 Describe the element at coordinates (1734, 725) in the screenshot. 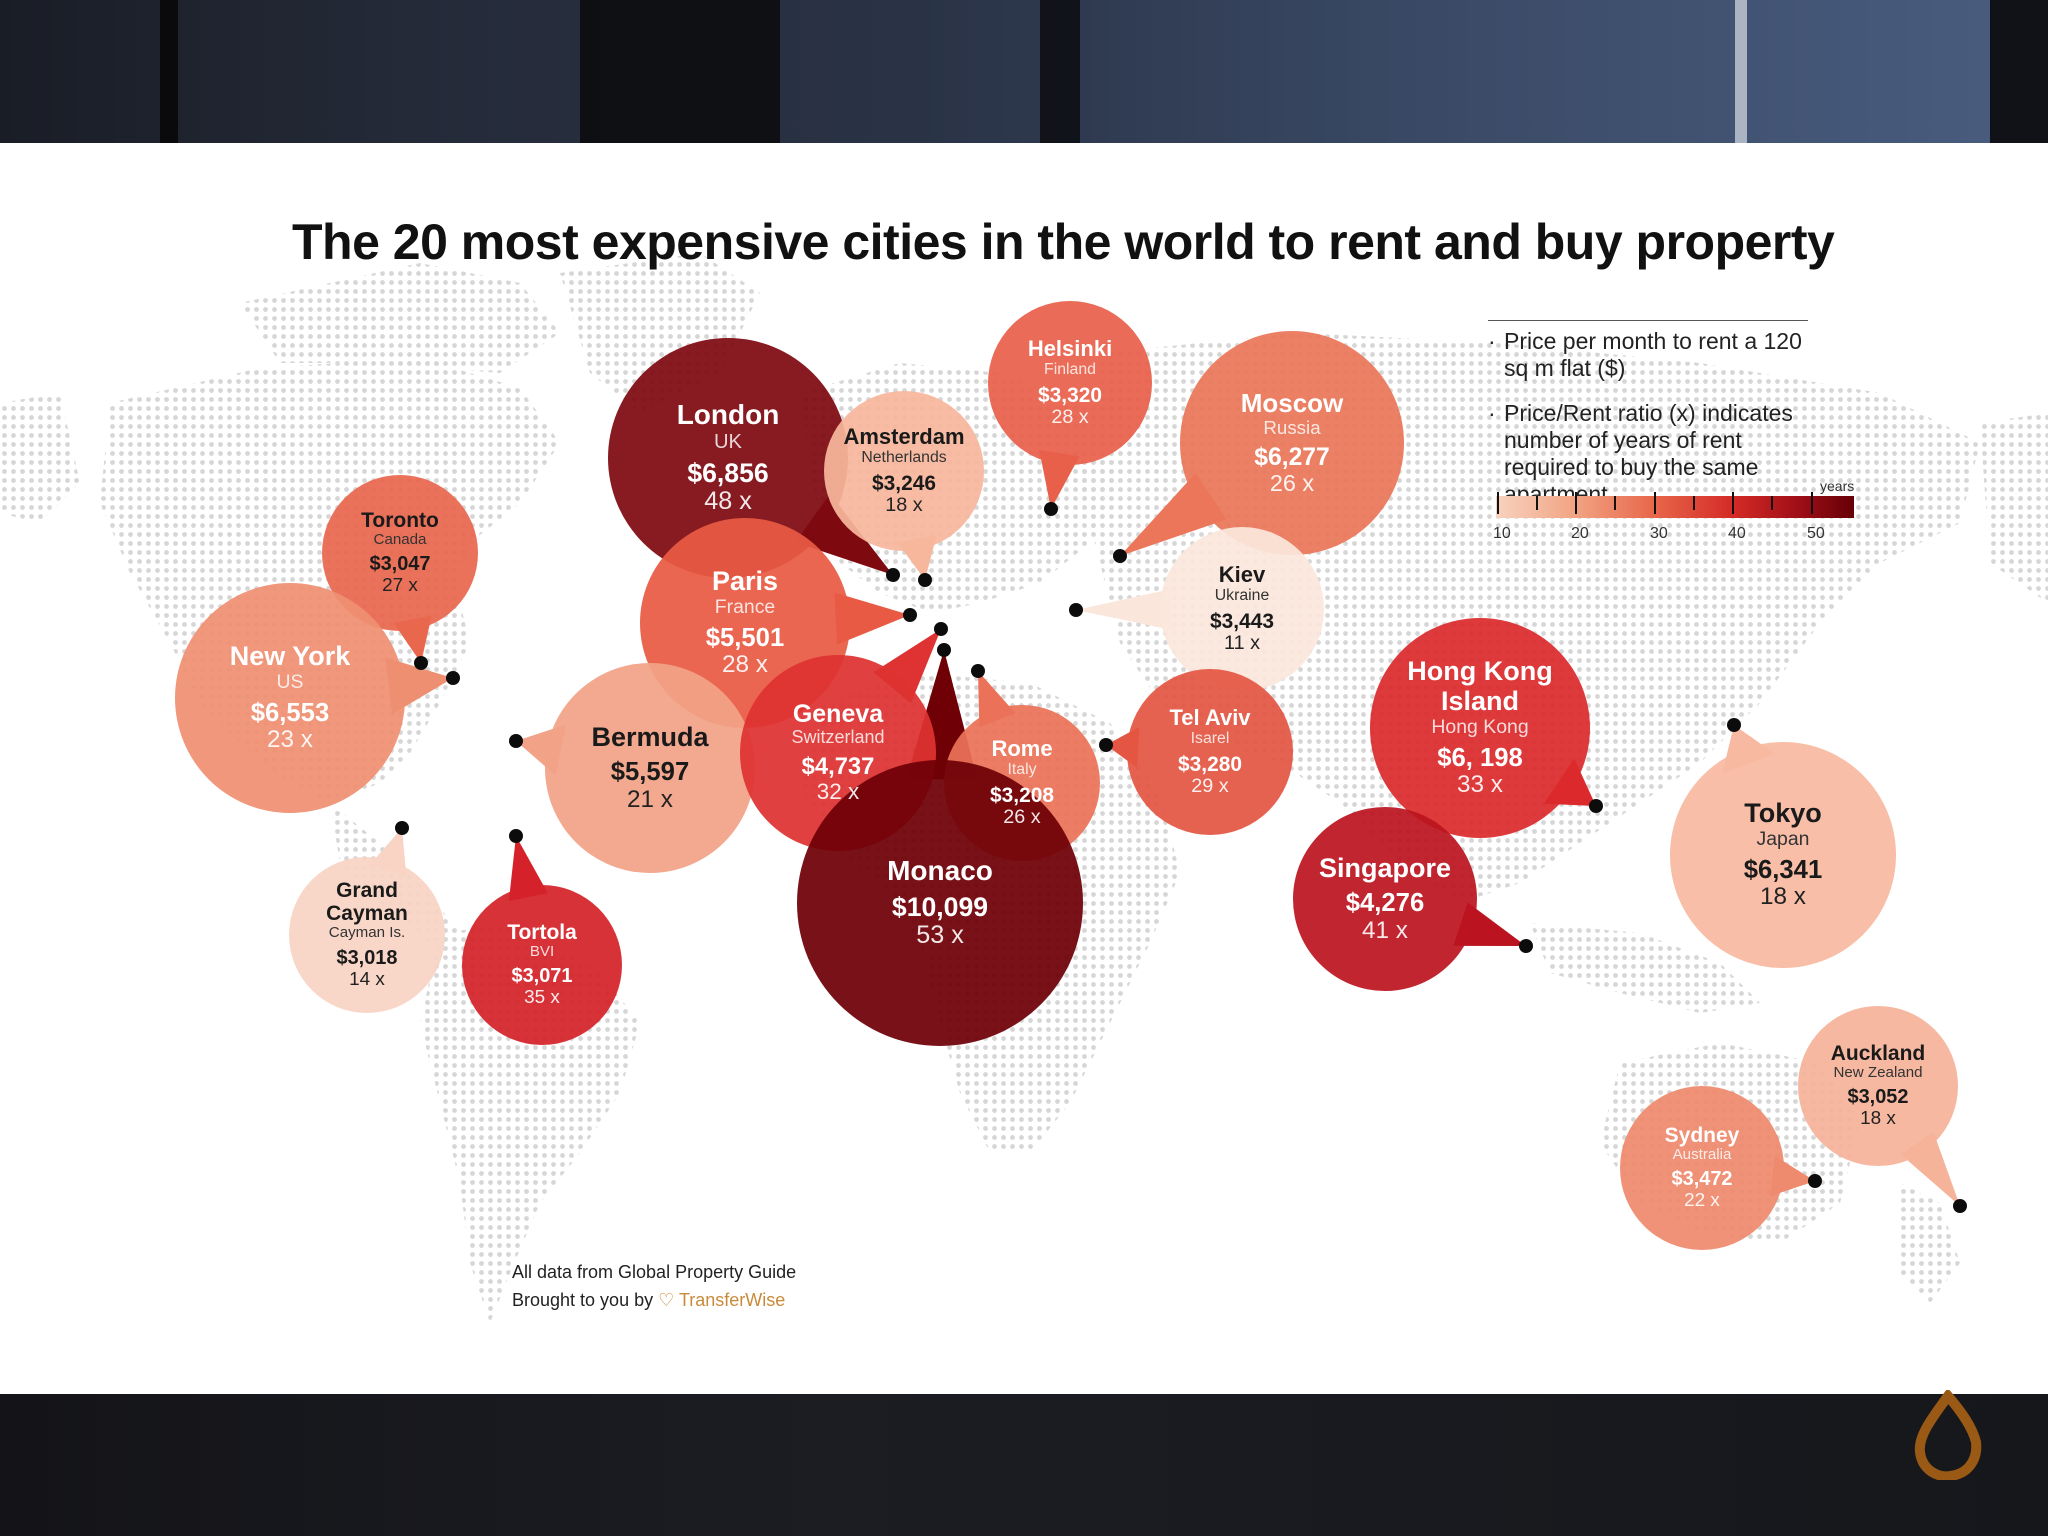

I see `location-marker-tokyo` at that location.